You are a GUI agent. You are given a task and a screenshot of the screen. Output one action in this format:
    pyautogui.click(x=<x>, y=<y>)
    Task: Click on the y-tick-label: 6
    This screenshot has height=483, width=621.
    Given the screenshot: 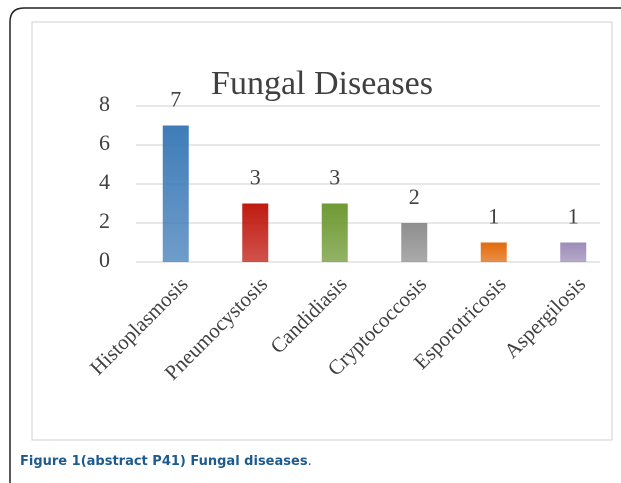 What is the action you would take?
    pyautogui.click(x=104, y=142)
    